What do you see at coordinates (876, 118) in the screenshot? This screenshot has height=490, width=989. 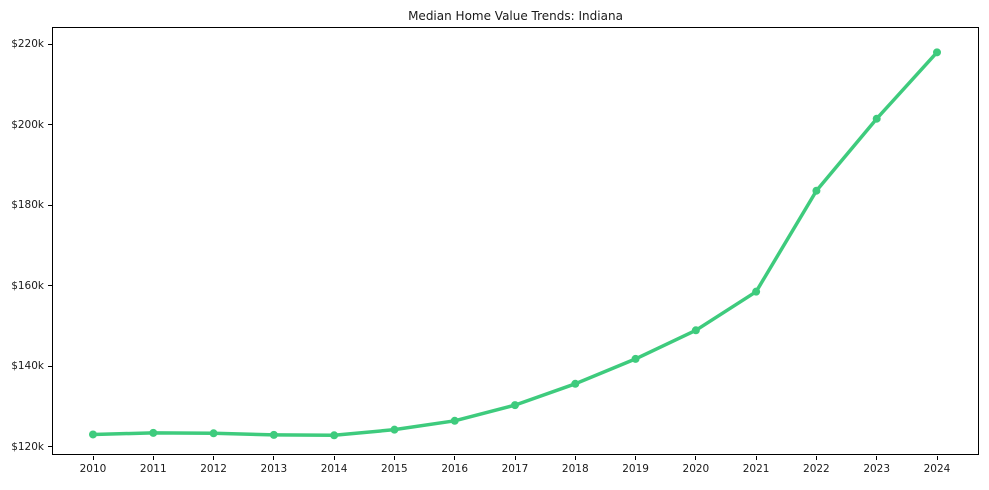 I see `data-point-2023` at bounding box center [876, 118].